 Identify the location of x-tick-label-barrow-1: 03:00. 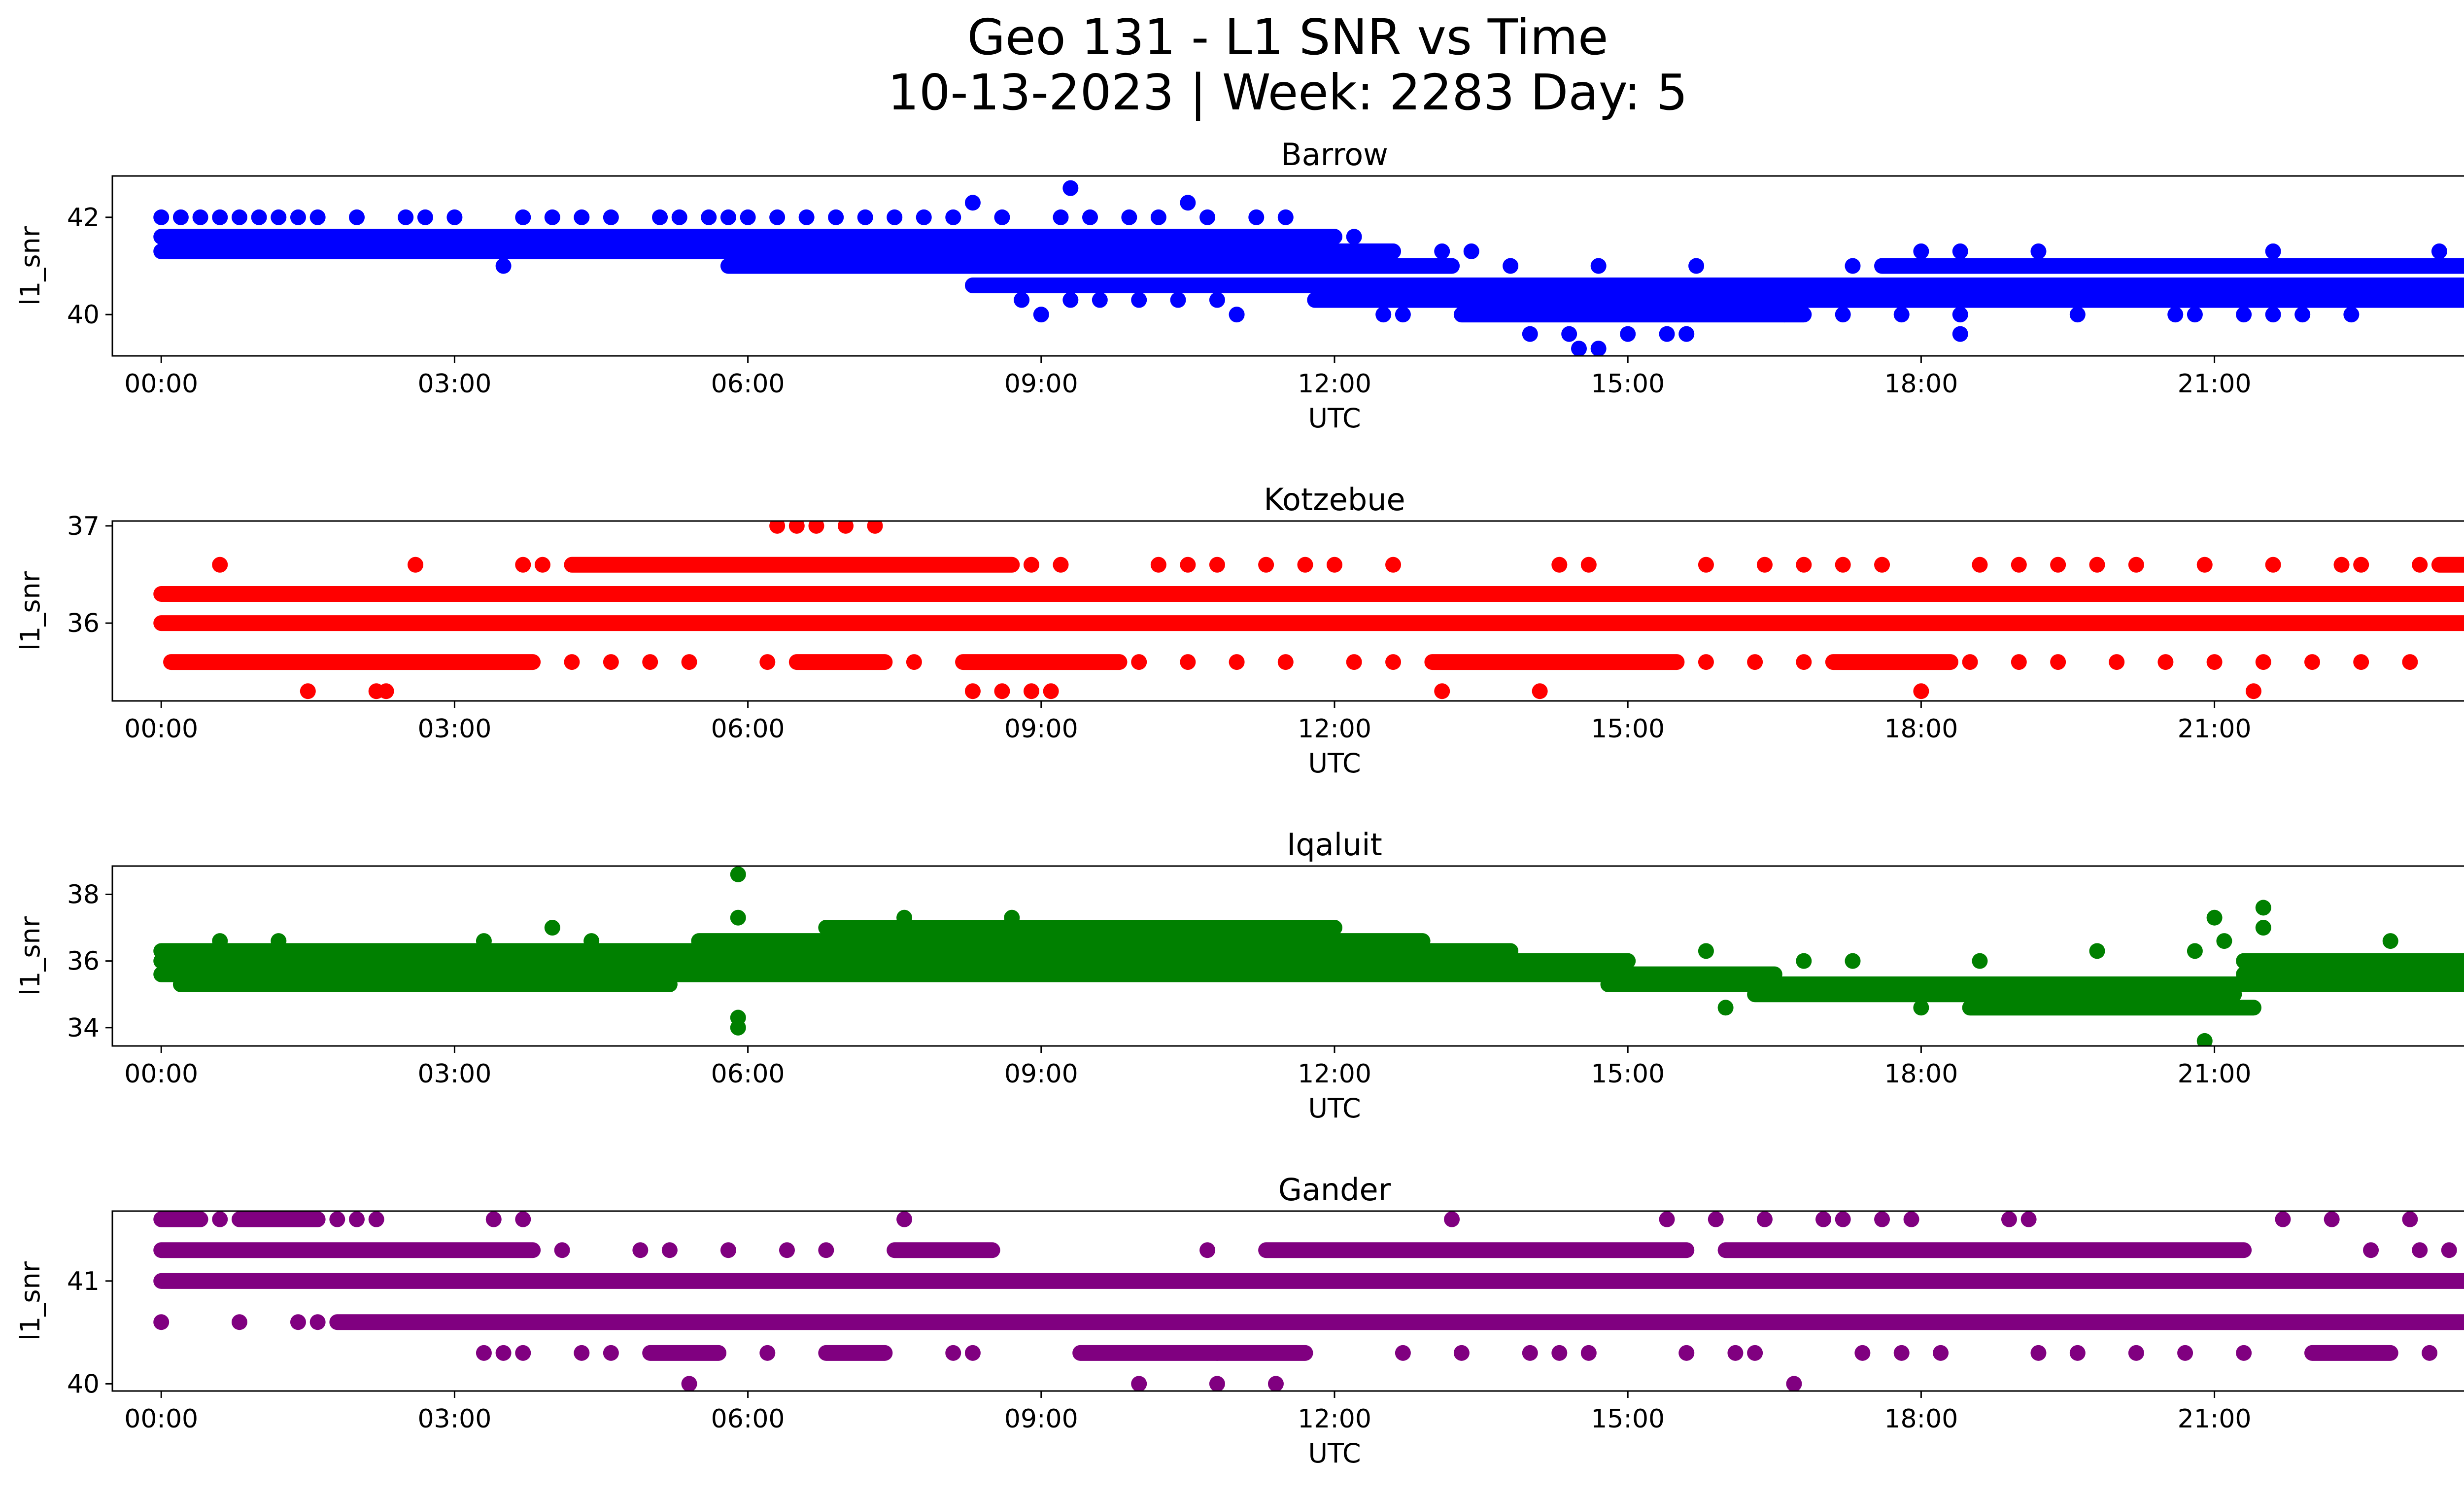
(454, 384).